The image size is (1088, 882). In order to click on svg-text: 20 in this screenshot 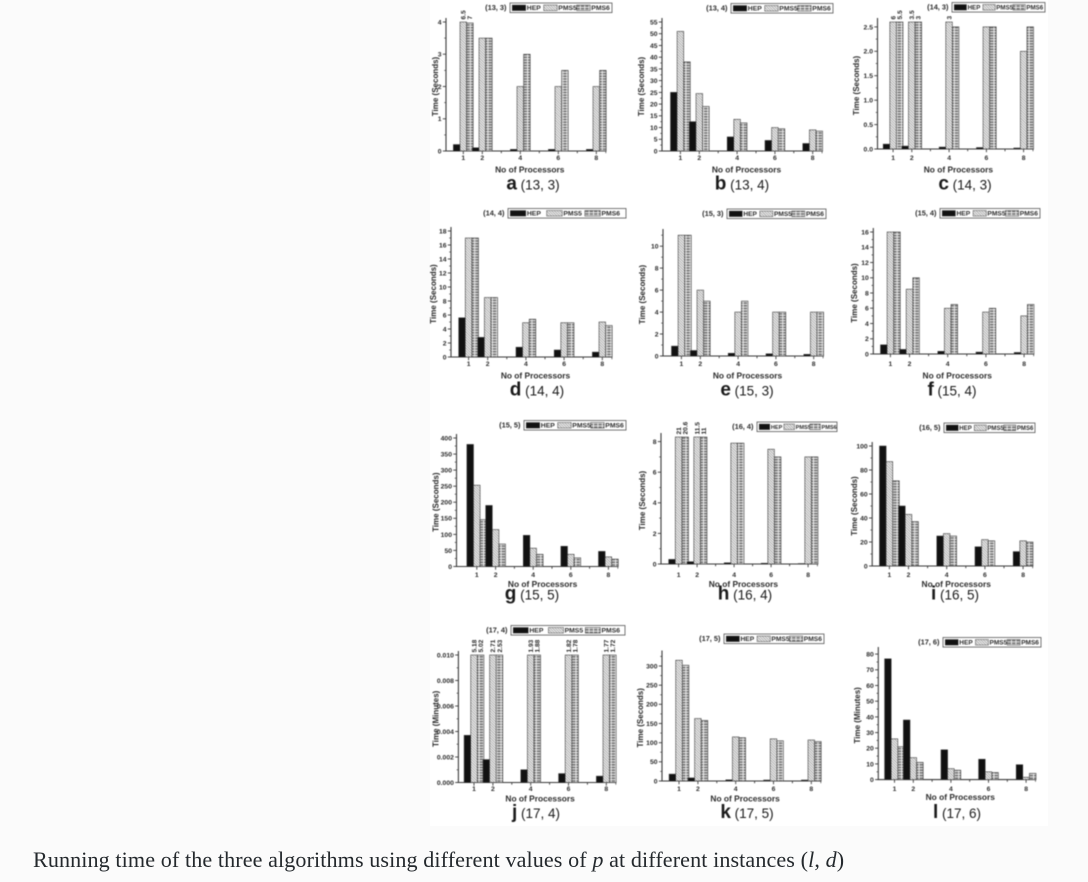, I will do `click(870, 749)`.